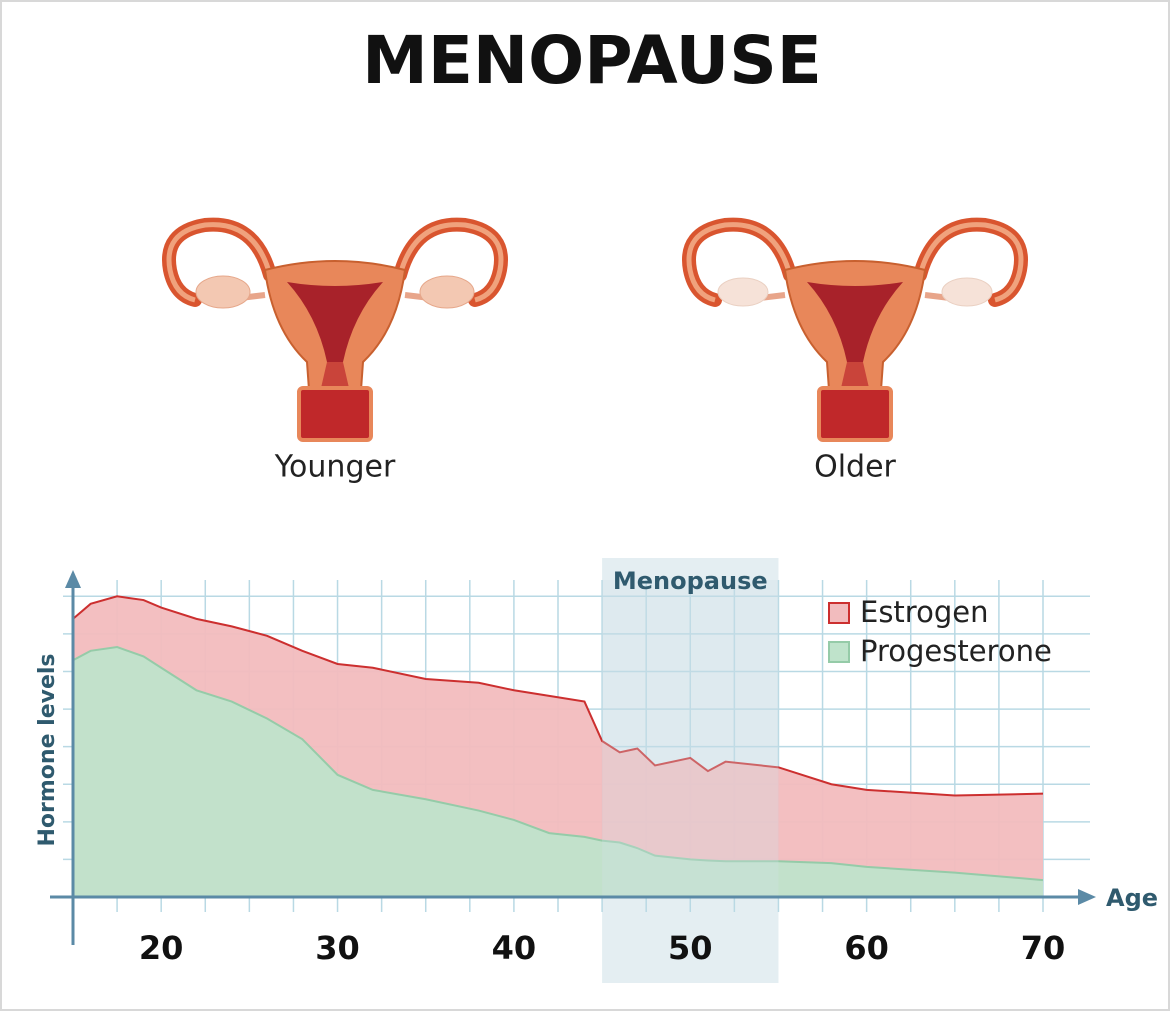  I want to click on x-tick-label: 70, so click(1043, 948).